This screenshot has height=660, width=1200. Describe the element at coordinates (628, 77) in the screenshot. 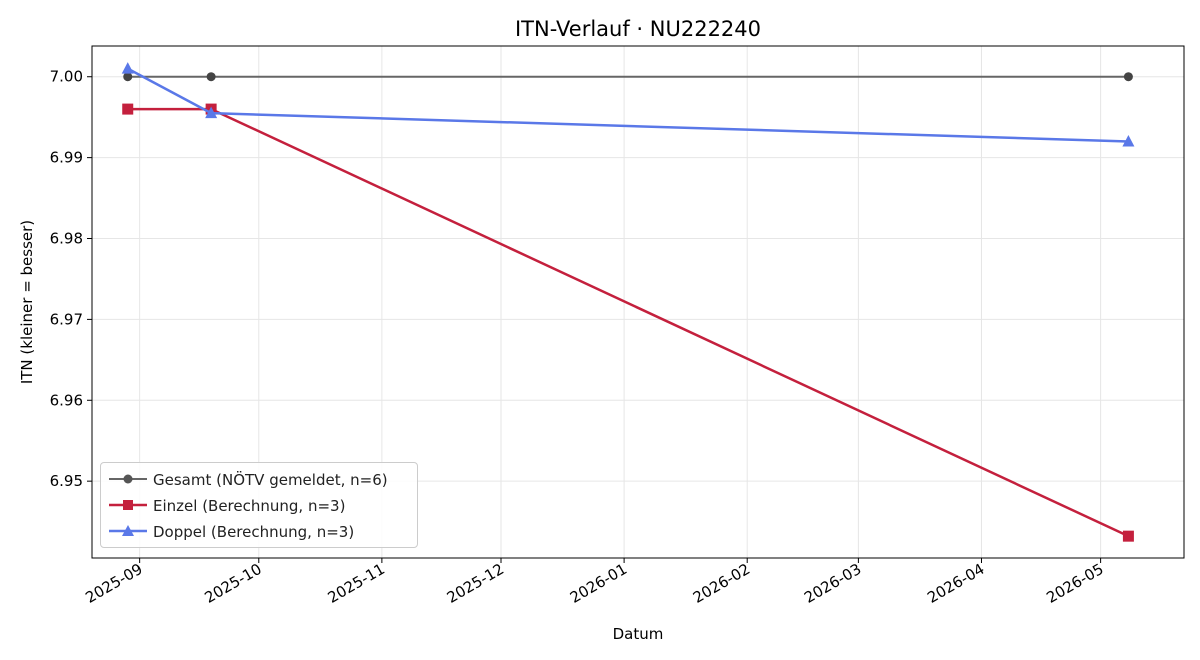

I see `series-gesamt` at that location.